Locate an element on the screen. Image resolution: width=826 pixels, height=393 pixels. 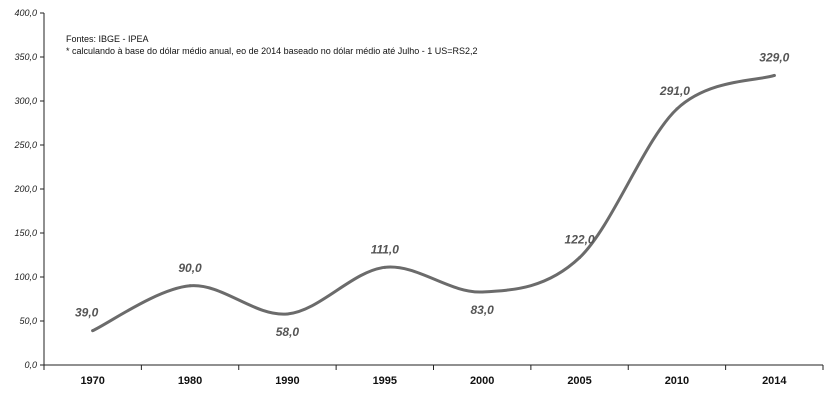
data-label: 90,0 is located at coordinates (190, 268).